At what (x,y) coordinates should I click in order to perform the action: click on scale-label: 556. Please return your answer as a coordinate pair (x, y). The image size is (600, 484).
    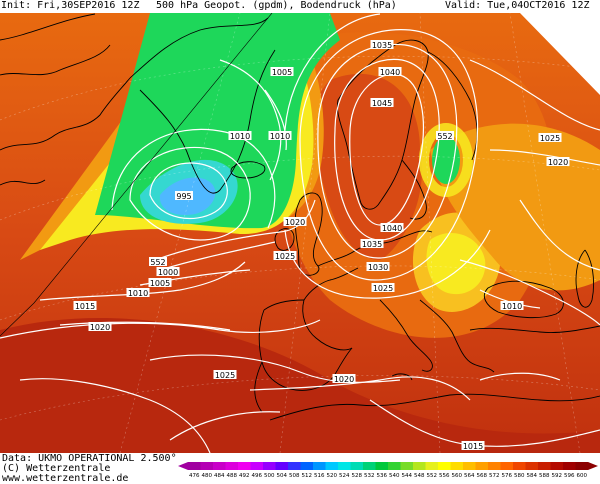
    Looking at the image, I should click on (444, 476).